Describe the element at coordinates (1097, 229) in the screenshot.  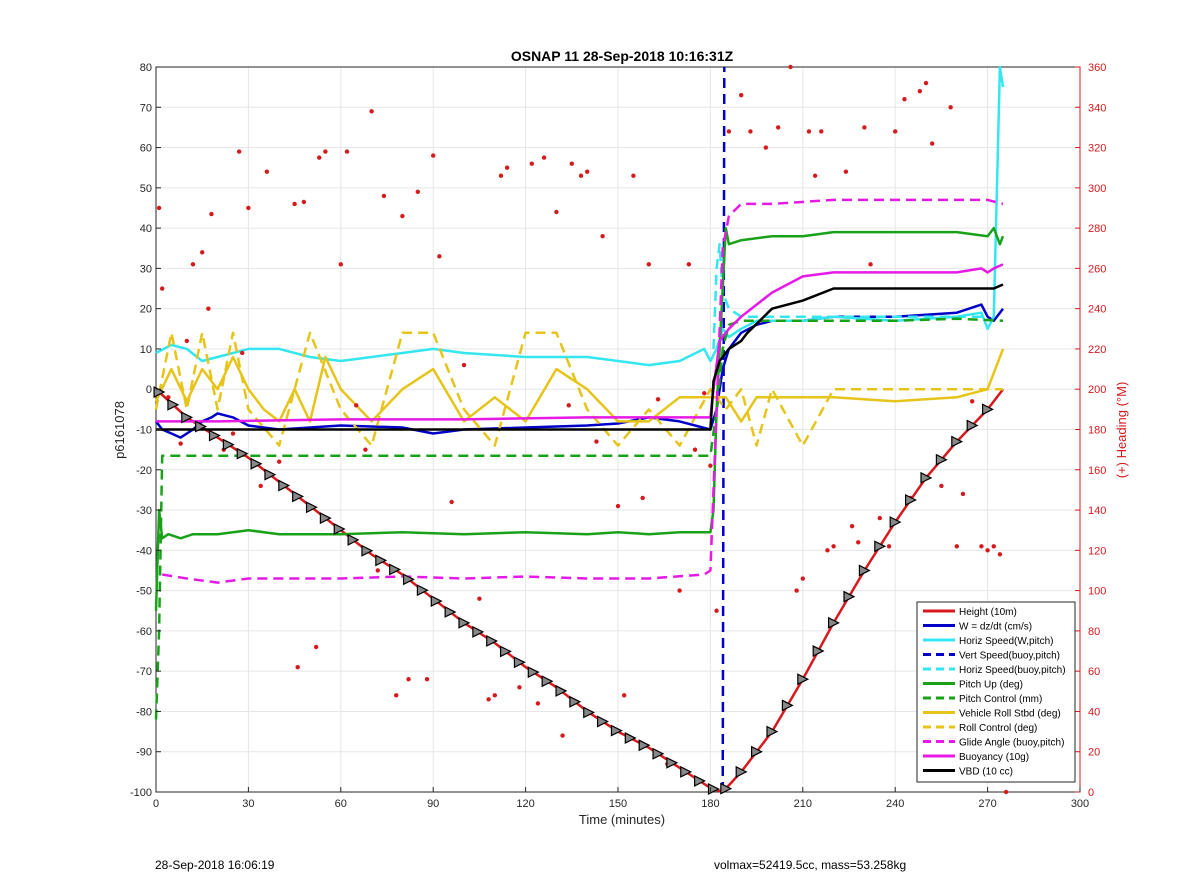
I see `y2-tick-label: 280` at that location.